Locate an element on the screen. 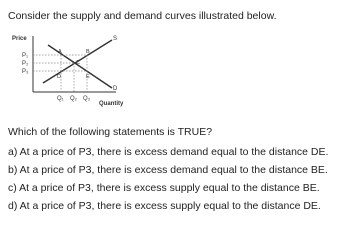 The height and width of the screenshot is (240, 350). point-label: A is located at coordinates (60, 52).